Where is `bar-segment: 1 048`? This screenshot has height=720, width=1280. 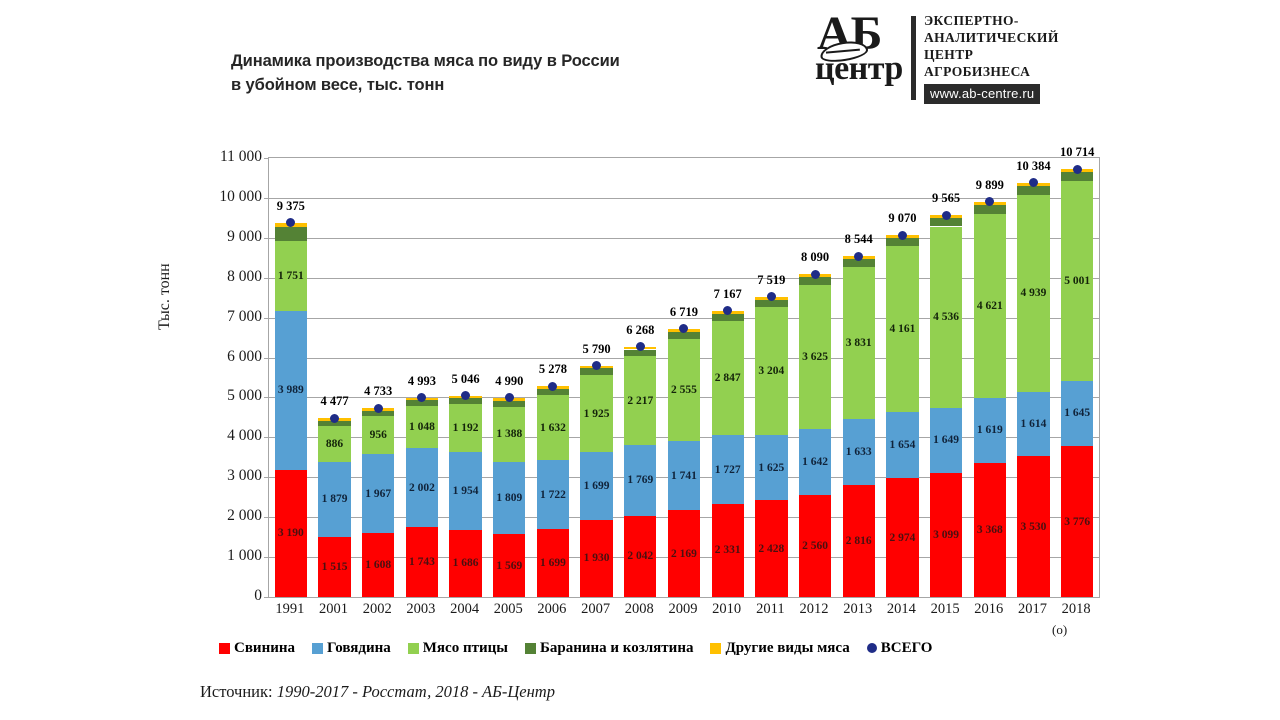
bar-segment: 1 048 is located at coordinates (422, 426).